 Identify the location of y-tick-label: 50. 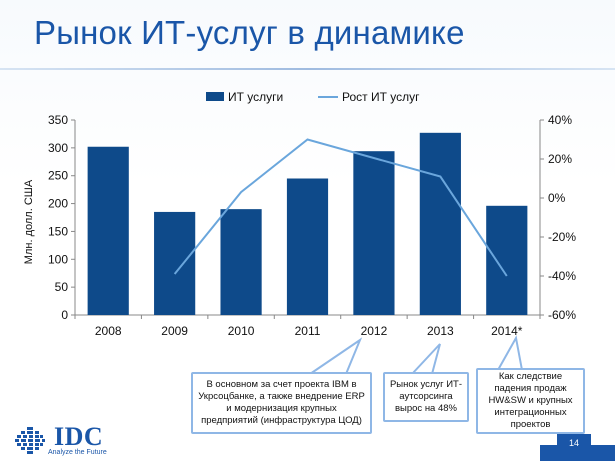
(62, 287).